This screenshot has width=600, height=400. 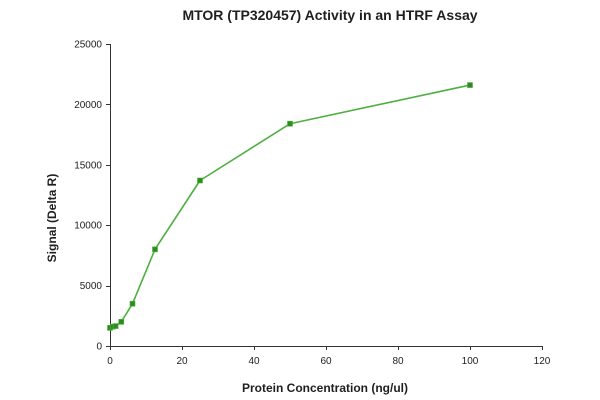 What do you see at coordinates (398, 361) in the screenshot?
I see `x-tick-label: 80` at bounding box center [398, 361].